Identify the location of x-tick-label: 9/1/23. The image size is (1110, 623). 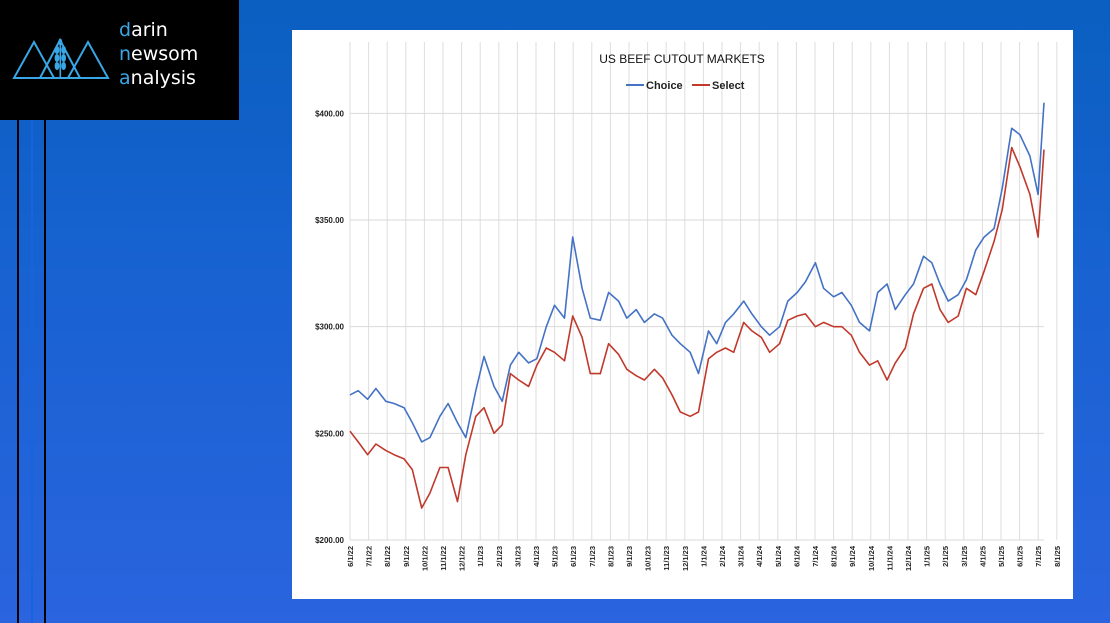
(629, 556).